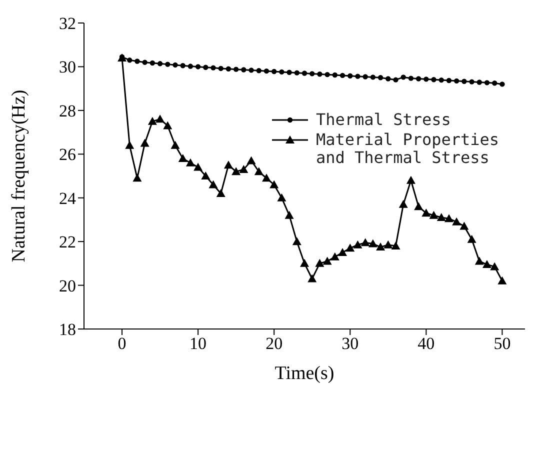 This screenshot has height=453, width=537. I want to click on y-tick-label: 30, so click(67, 67).